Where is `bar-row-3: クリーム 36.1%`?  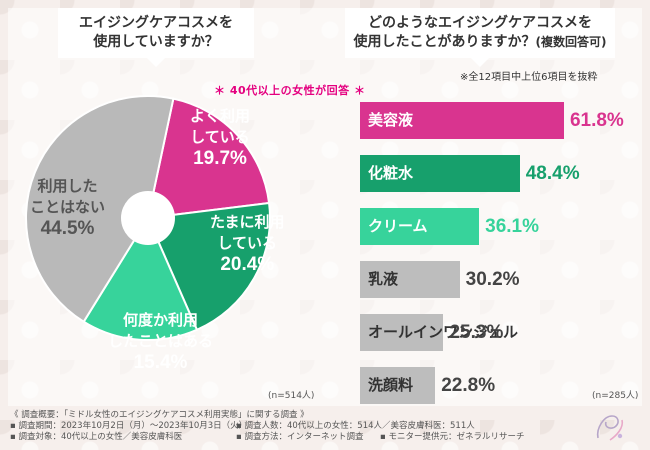
bar-row-3: クリーム 36.1% is located at coordinates (500, 226).